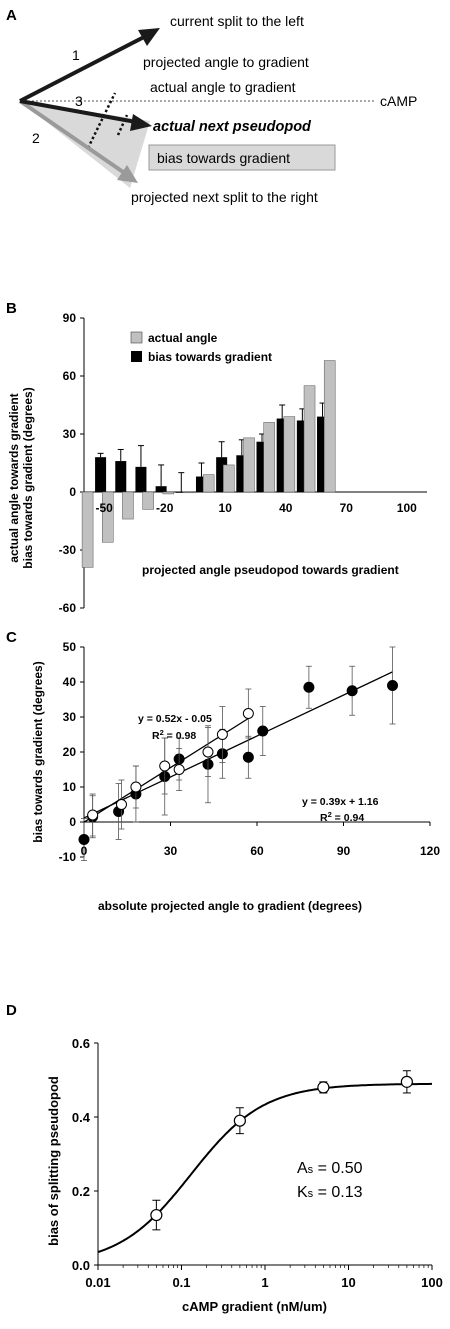 This screenshot has width=450, height=1329. I want to click on label-current-split: current split to the left, so click(237, 21).